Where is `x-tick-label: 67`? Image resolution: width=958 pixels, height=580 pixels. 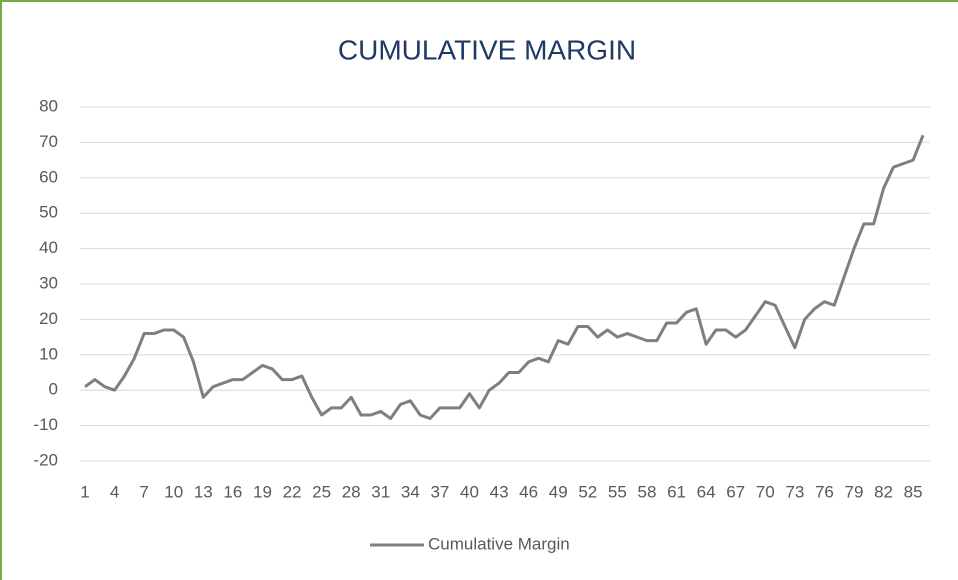 x-tick-label: 67 is located at coordinates (735, 491).